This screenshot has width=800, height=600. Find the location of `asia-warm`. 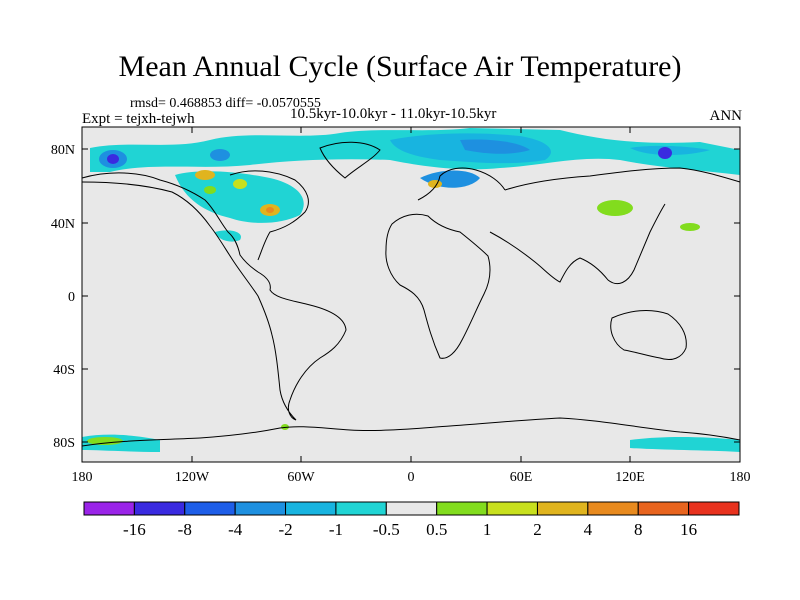

asia-warm is located at coordinates (615, 208).